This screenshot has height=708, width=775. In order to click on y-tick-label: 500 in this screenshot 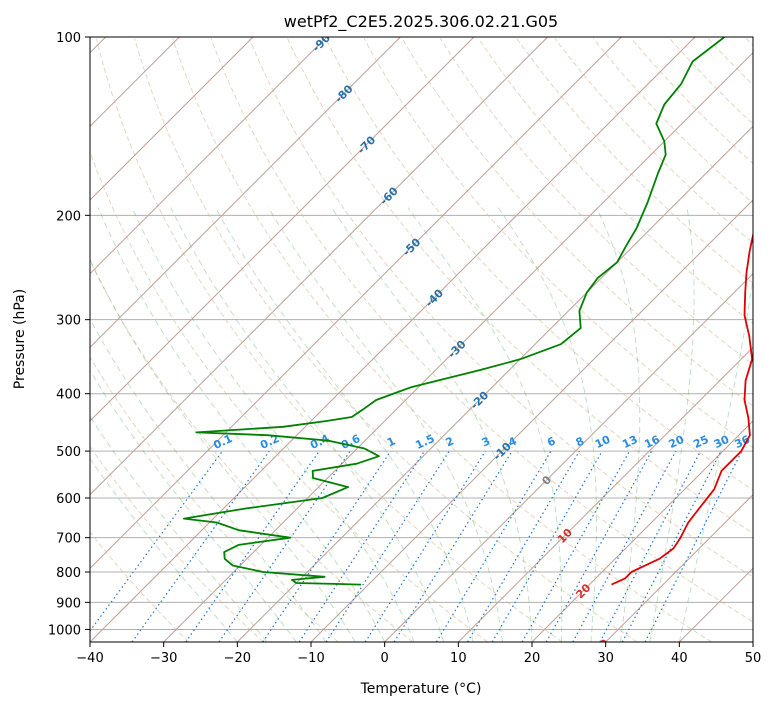, I will do `click(68, 452)`.